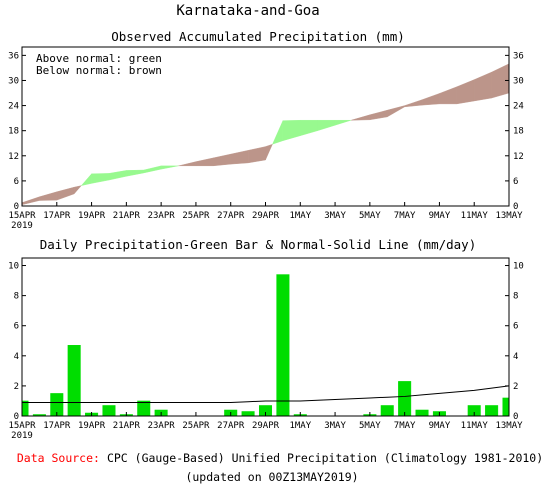 This screenshot has height=487, width=554. I want to click on accum-legend-above: Above normal: green, so click(99, 58).